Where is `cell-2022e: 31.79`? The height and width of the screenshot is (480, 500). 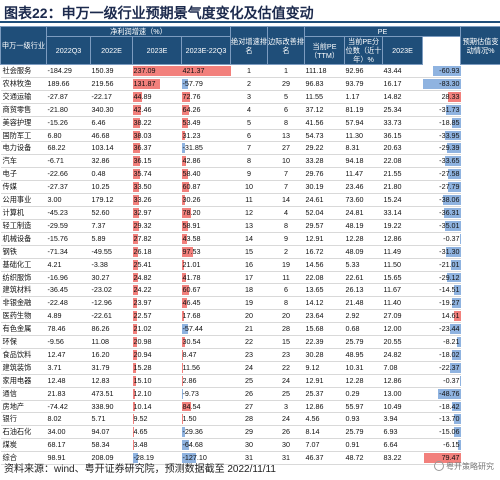 cell-2022e: 31.79 is located at coordinates (111, 368).